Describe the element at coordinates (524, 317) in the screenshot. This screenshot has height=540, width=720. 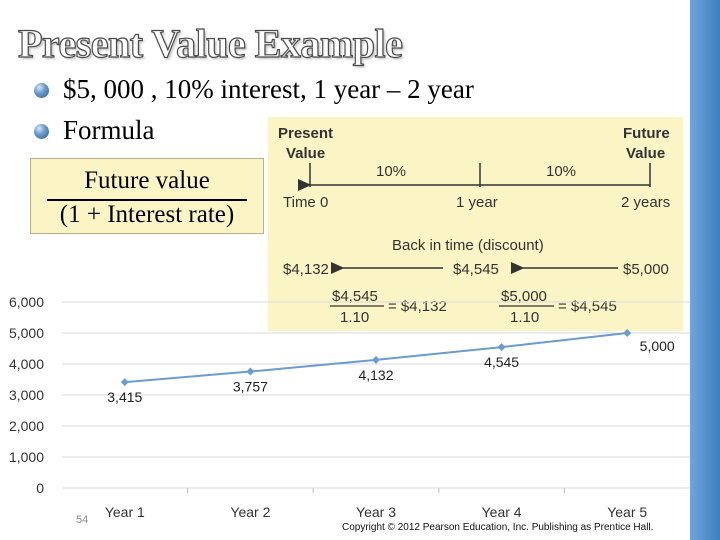
I see `calc-2-denominator: 1.10` at that location.